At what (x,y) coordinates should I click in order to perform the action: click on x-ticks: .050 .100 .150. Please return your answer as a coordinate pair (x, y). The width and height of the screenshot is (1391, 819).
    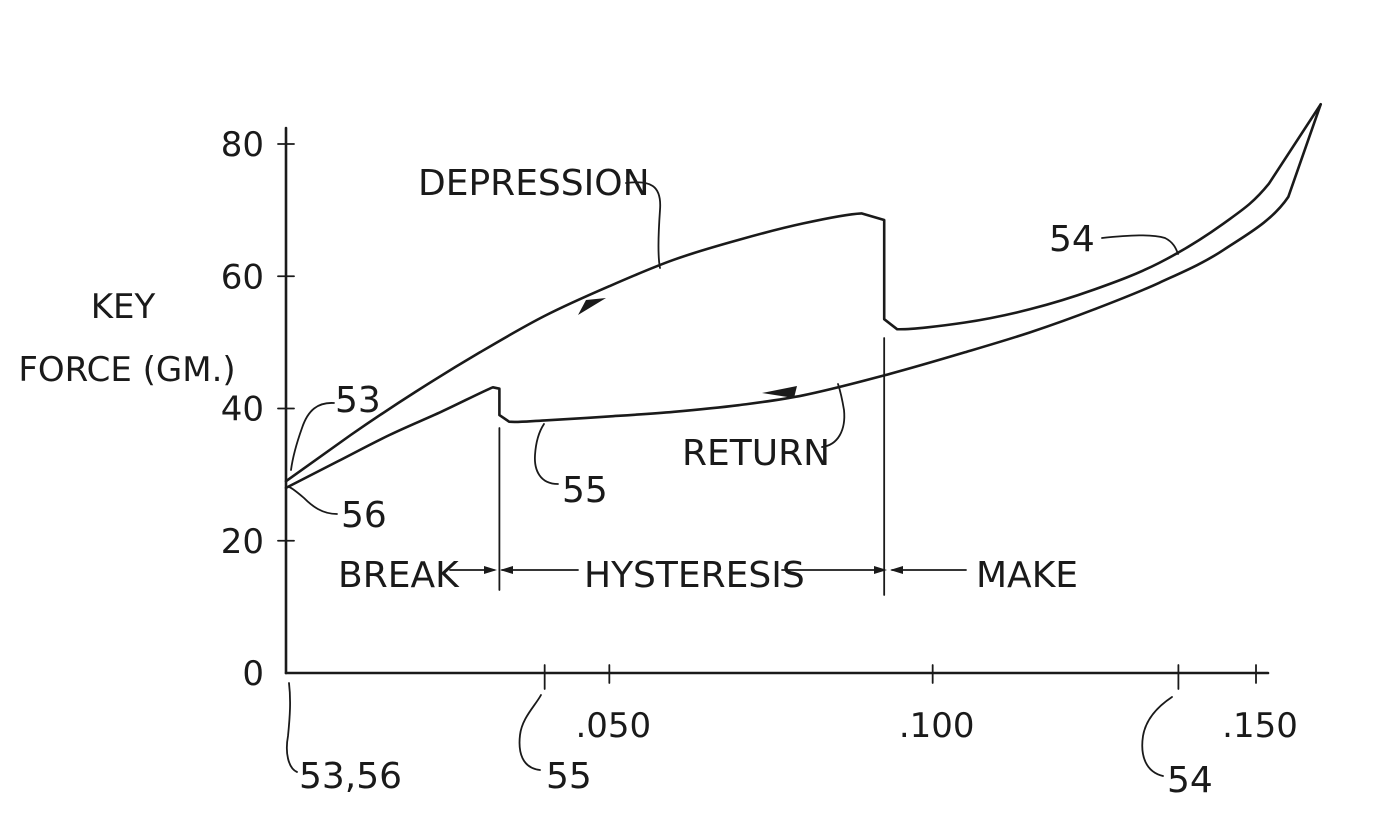
    Looking at the image, I should click on (920, 705).